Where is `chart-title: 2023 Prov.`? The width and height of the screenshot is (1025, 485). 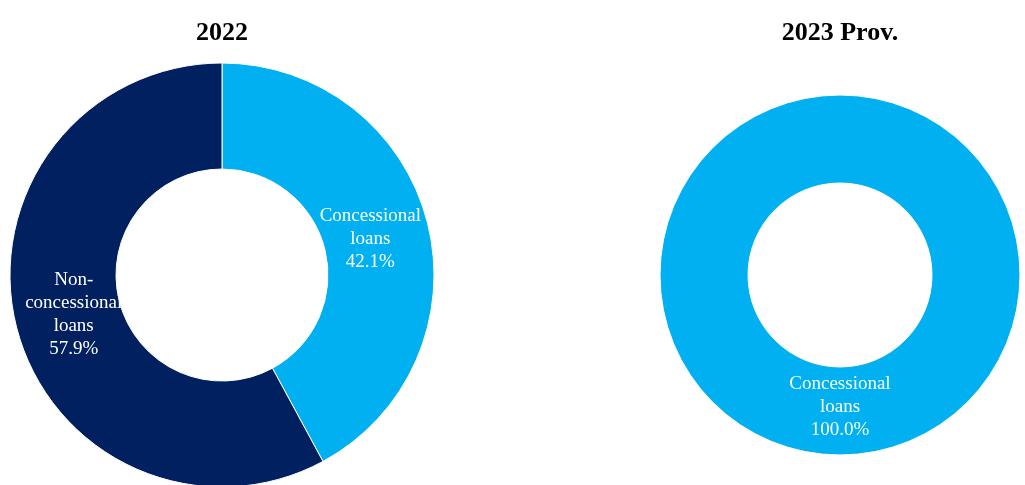
chart-title: 2023 Prov. is located at coordinates (840, 31).